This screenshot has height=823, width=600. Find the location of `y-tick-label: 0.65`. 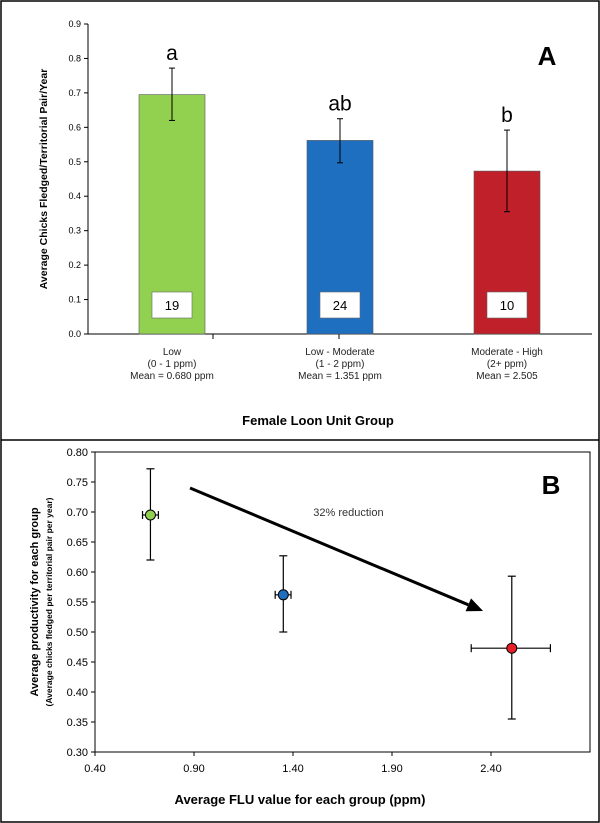

y-tick-label: 0.65 is located at coordinates (77, 543).